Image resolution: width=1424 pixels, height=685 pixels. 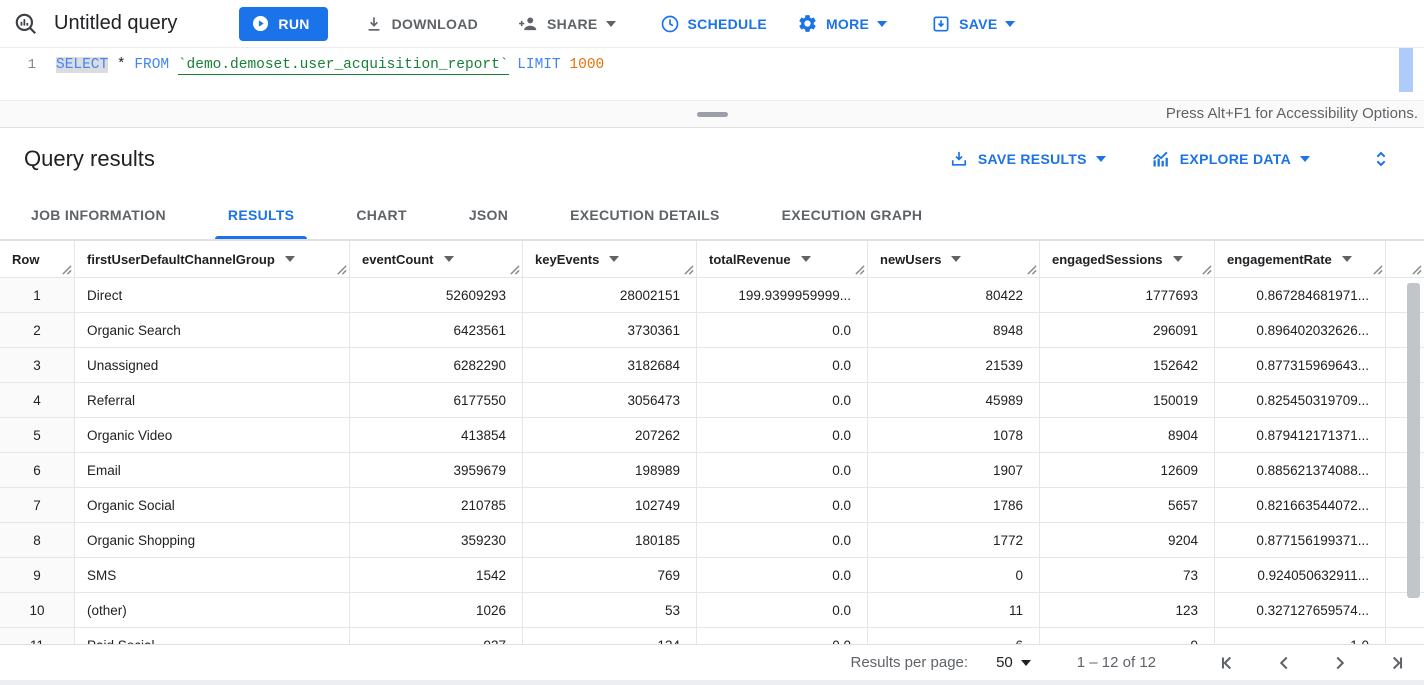 What do you see at coordinates (212, 610) in the screenshot?
I see `cell-firstUserDefaultChannelGroup: (other)` at bounding box center [212, 610].